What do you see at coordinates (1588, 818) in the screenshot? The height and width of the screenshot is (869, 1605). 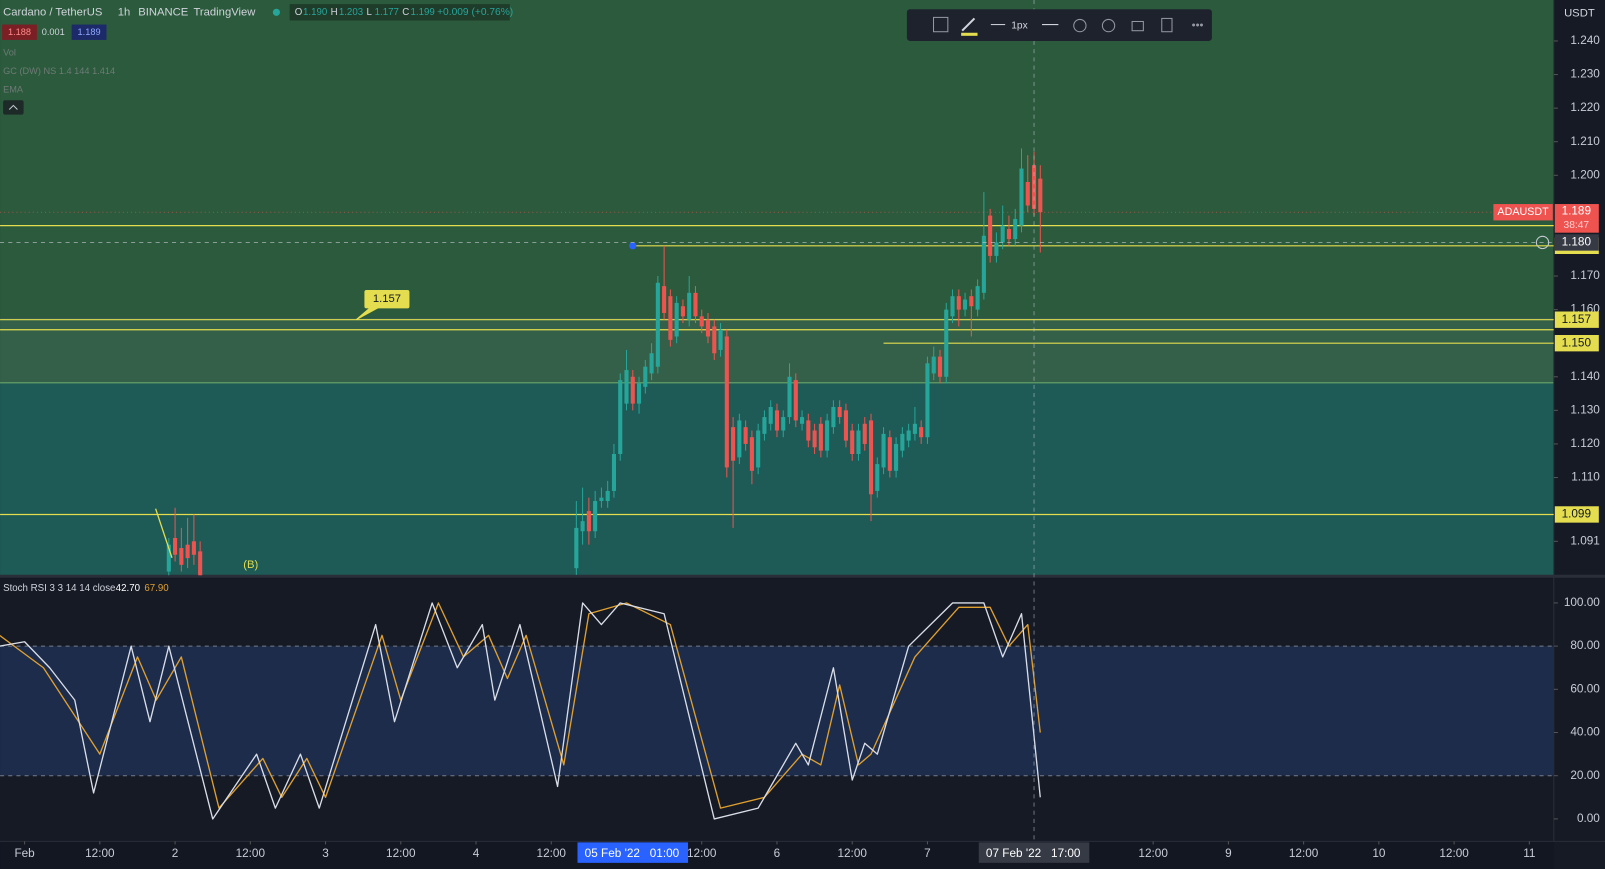 I see `y-tick-label: 0.00` at bounding box center [1588, 818].